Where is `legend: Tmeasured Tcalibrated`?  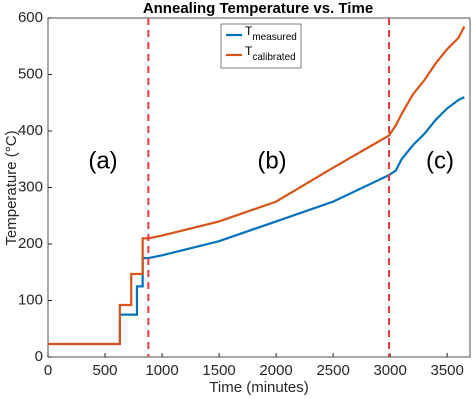 legend: Tmeasured Tcalibrated is located at coordinates (261, 46).